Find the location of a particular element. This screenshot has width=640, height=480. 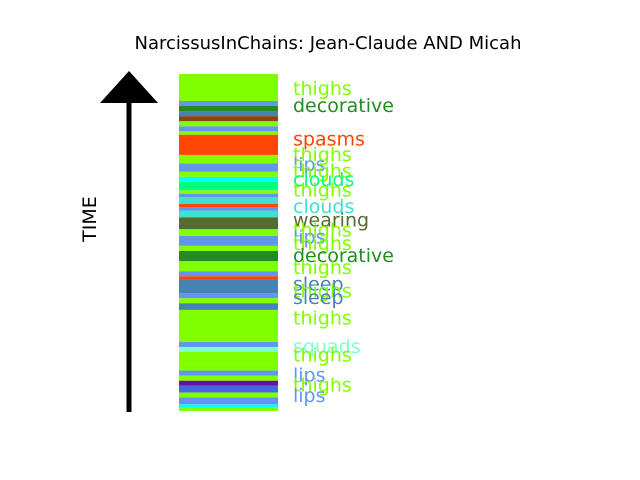

event-label: spasms is located at coordinates (329, 140).